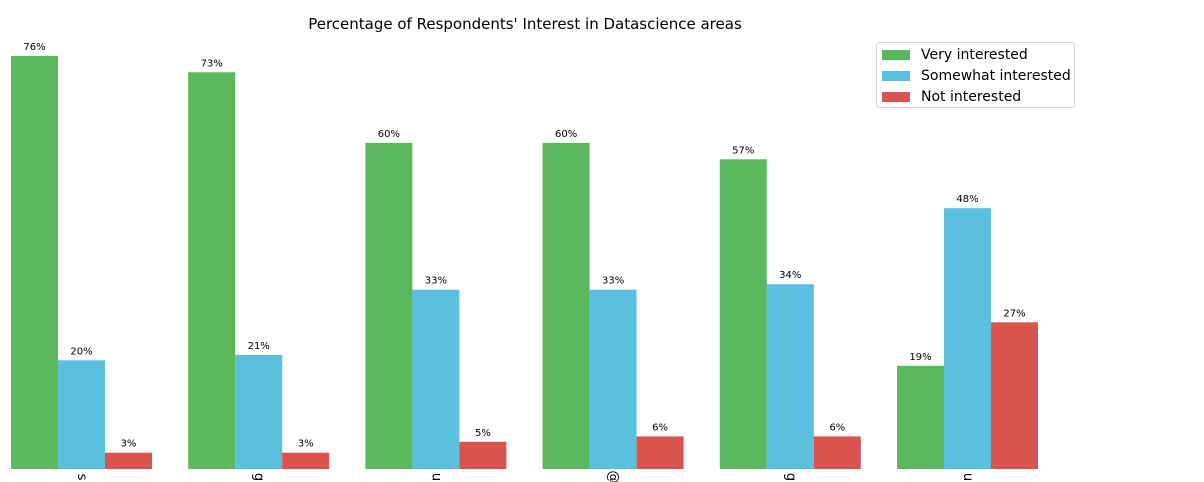 This screenshot has height=482, width=1204. I want to click on legend-entry-not-interested: Not interested, so click(951, 97).